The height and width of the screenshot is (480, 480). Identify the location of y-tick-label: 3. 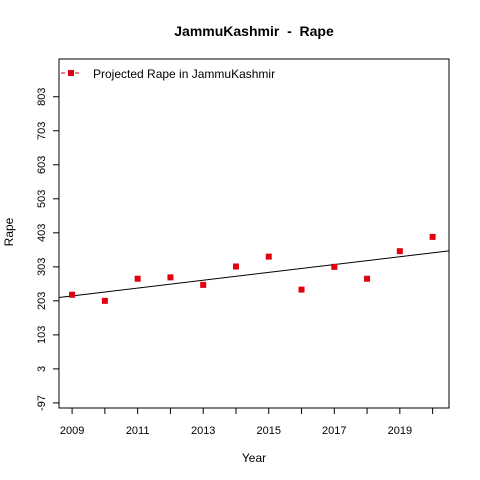
(42, 369).